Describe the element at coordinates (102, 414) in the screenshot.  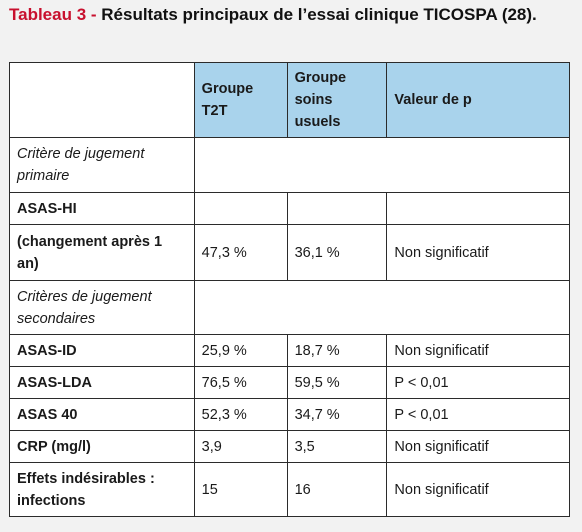
I see `row-label: ASAS 40` at that location.